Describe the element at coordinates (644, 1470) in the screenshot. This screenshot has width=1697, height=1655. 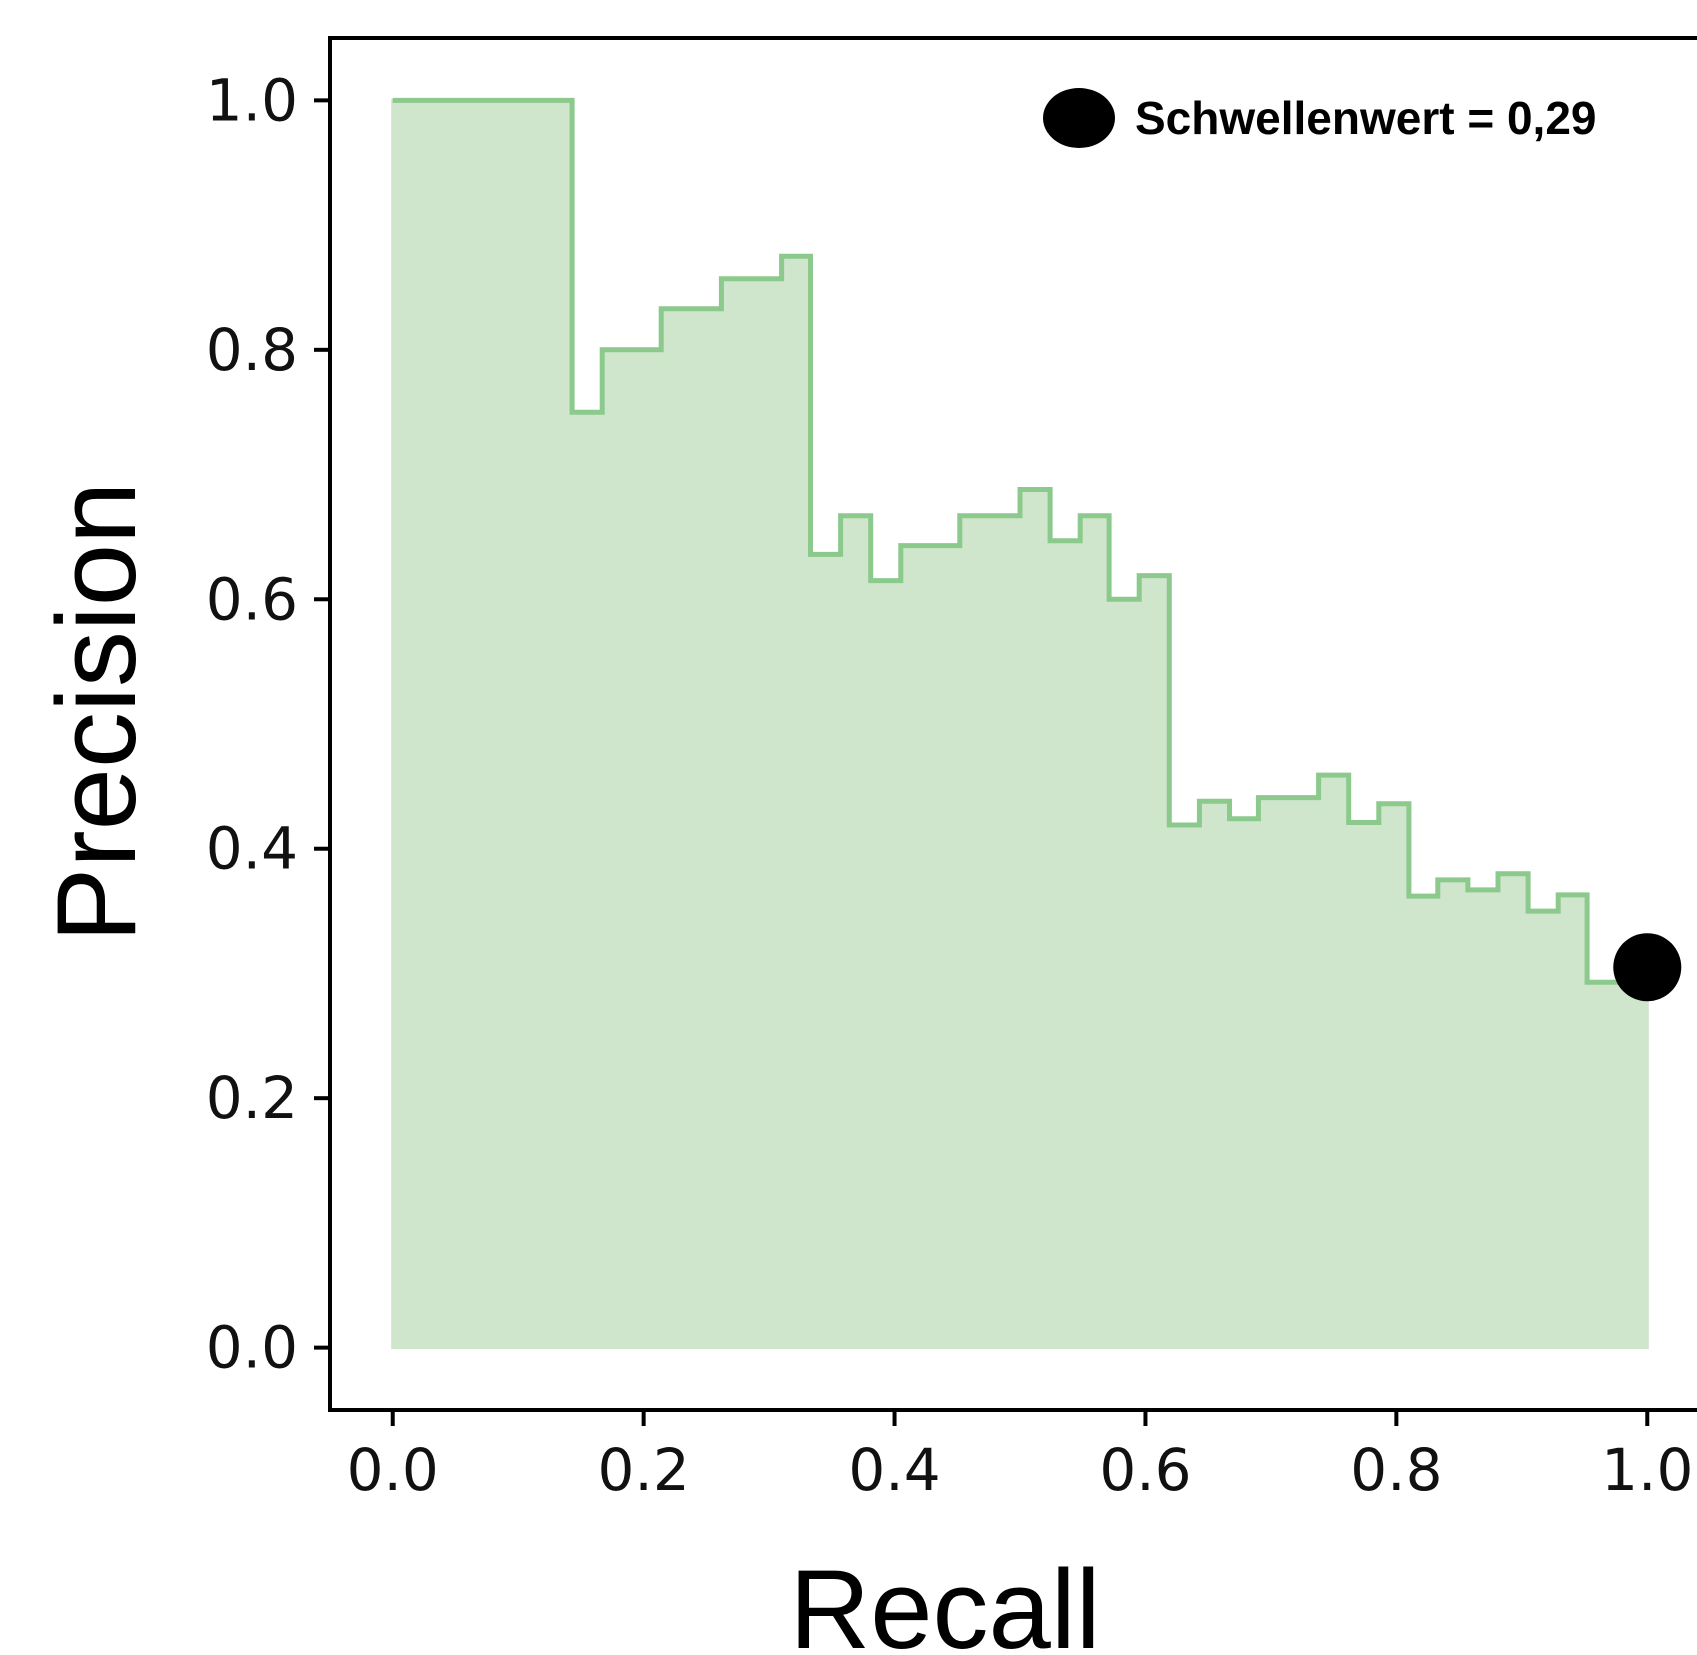
I see `x-tick-label-1: 0.2` at that location.